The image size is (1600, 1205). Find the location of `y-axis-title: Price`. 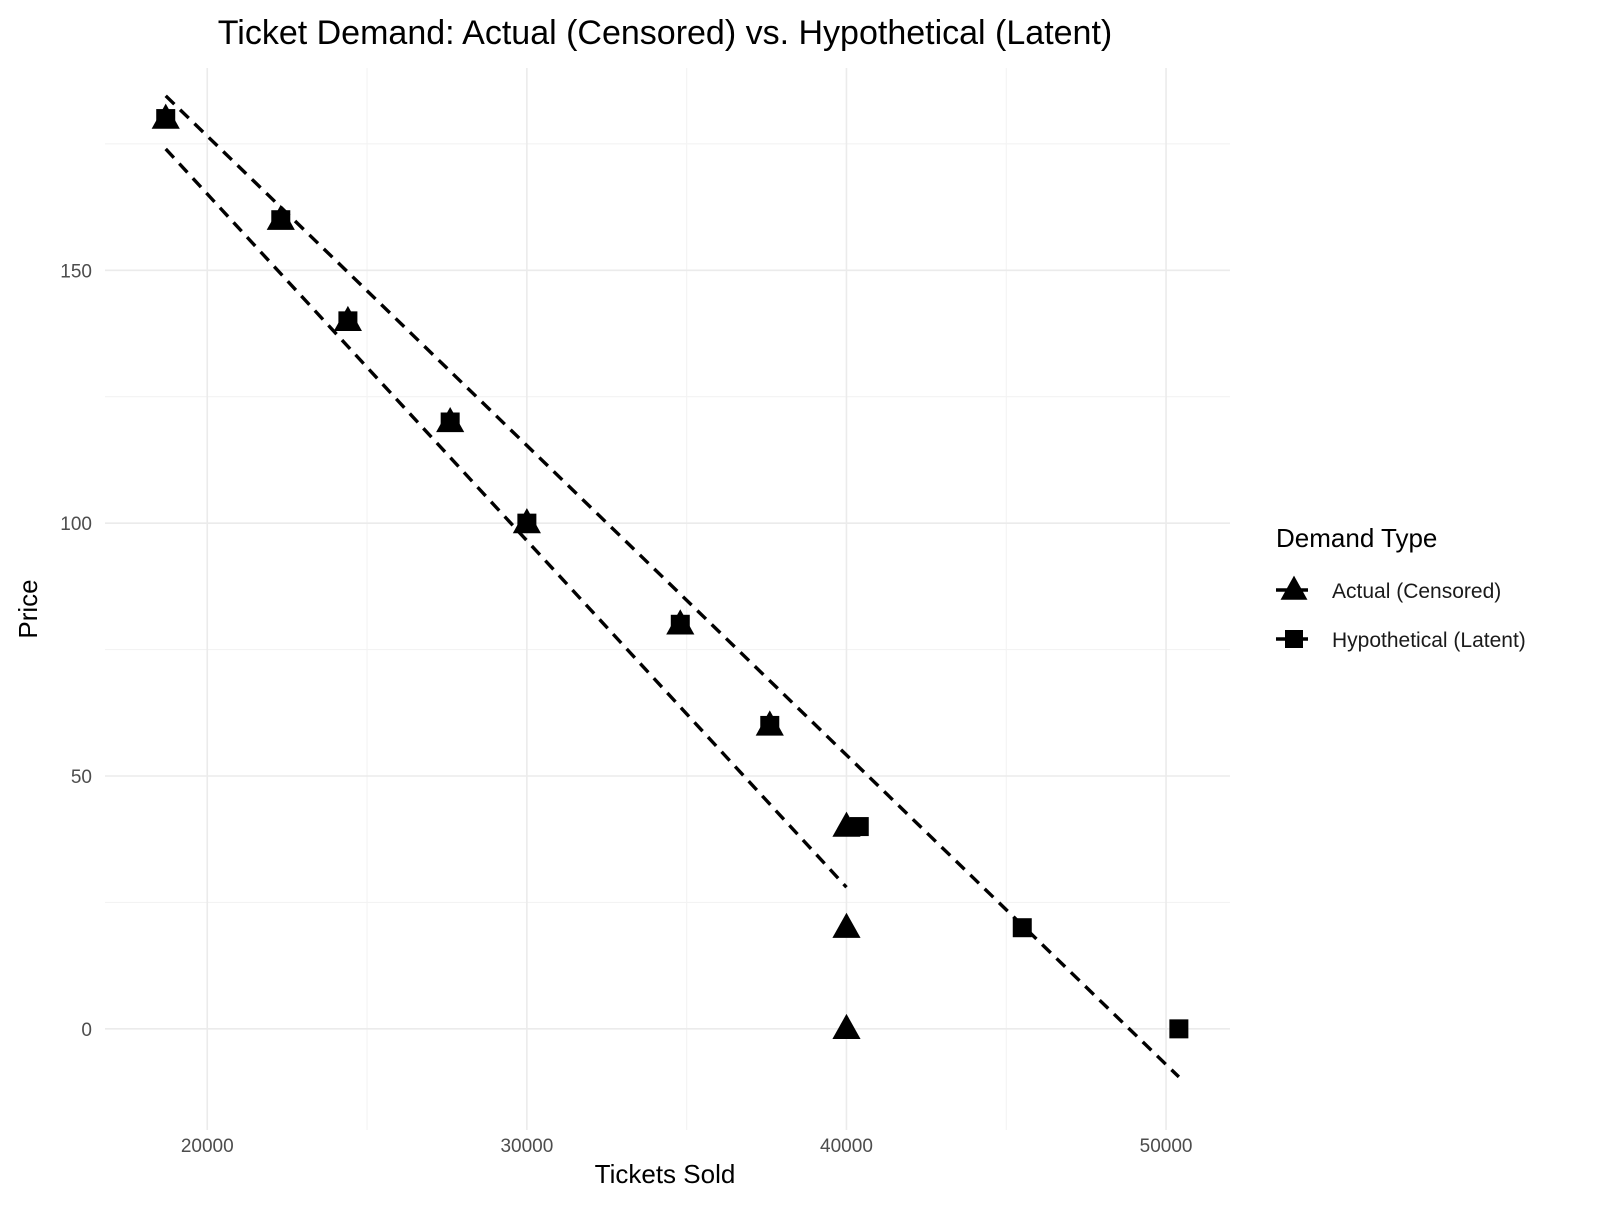

y-axis-title: Price is located at coordinates (28, 608).